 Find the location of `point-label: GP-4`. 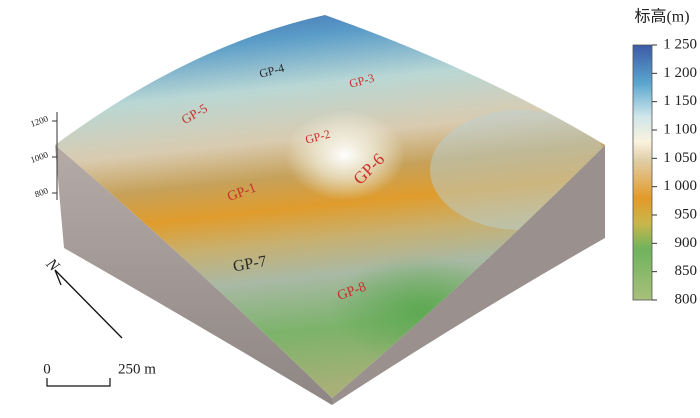

point-label: GP-4 is located at coordinates (272, 71).